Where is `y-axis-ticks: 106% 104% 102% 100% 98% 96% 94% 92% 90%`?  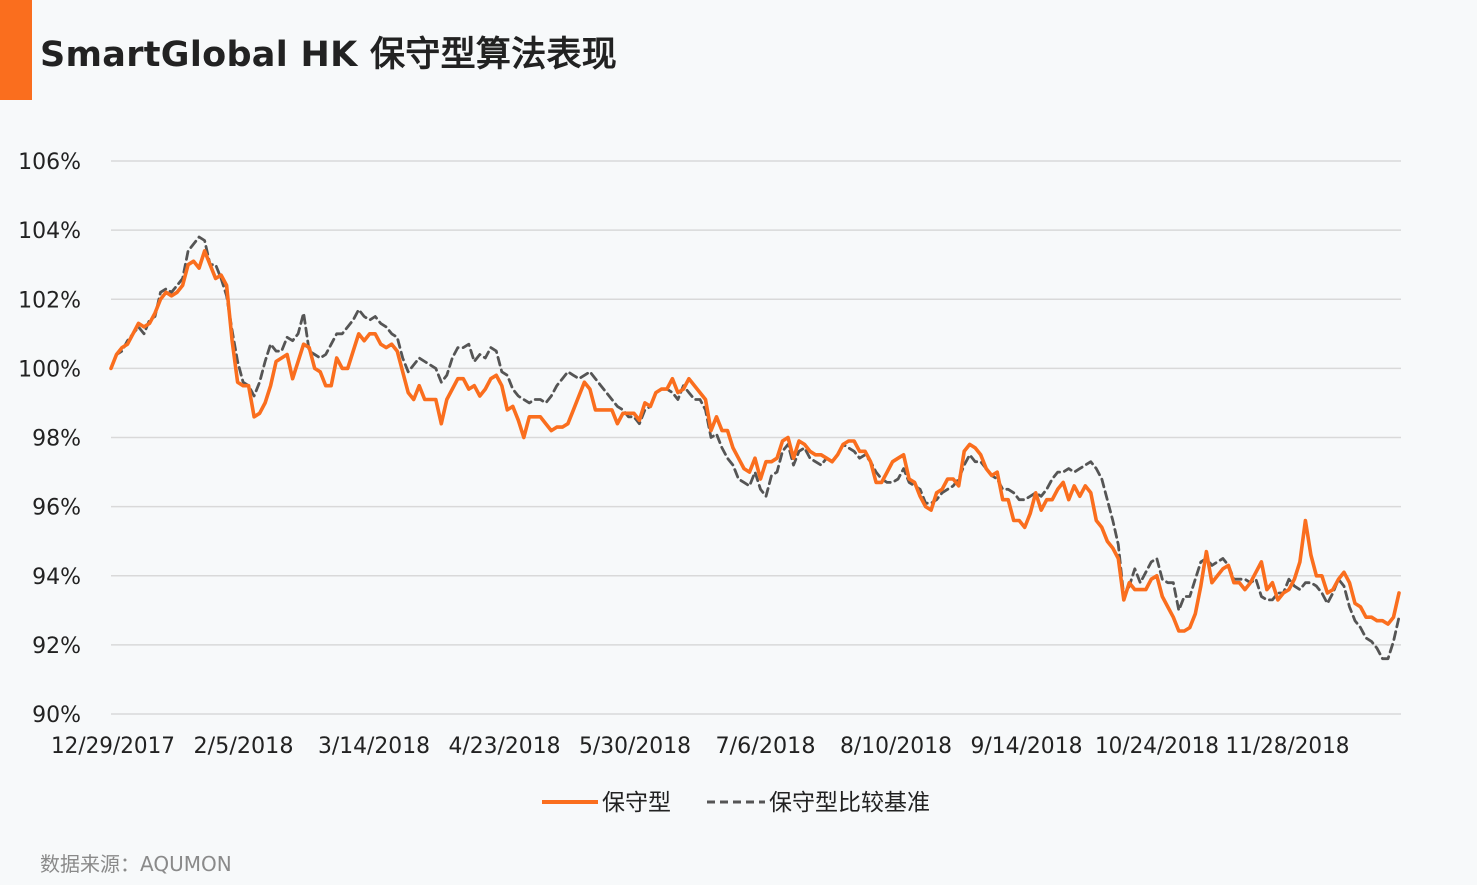
y-axis-ticks: 106% 104% 102% 100% 98% 96% 94% 92% 90% is located at coordinates (49, 439).